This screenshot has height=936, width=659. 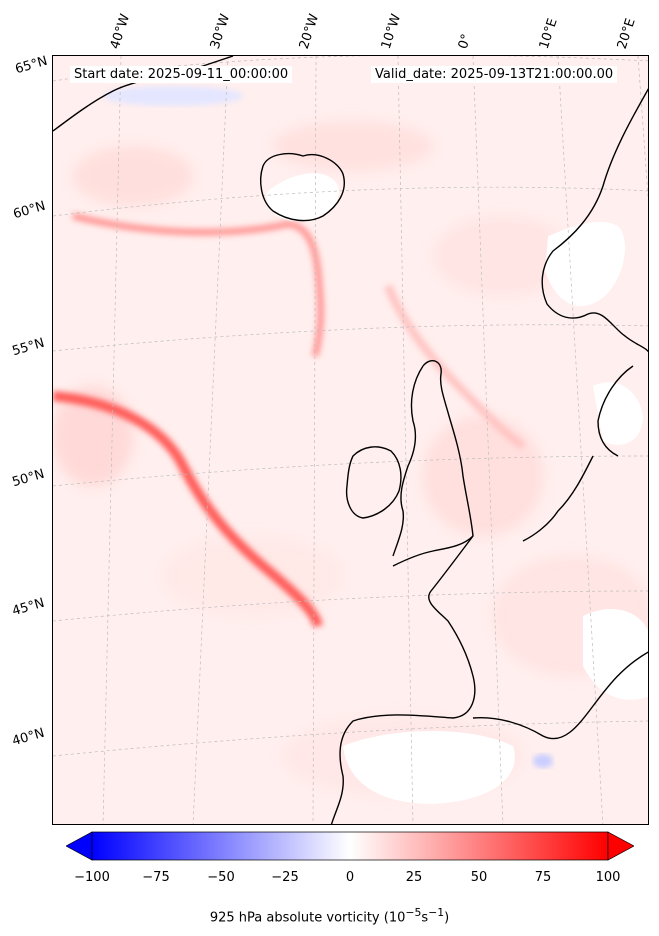 I want to click on colorbar-tick: 0, so click(x=350, y=877).